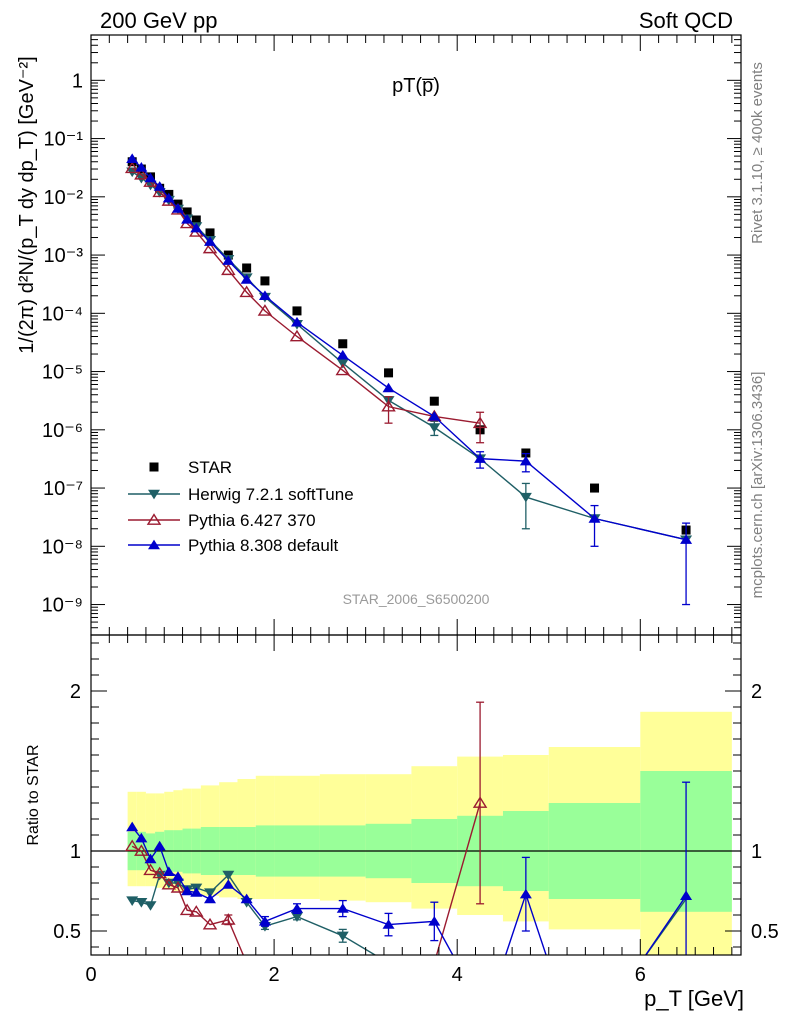  Describe the element at coordinates (694, 998) in the screenshot. I see `x-axis-label: p_T [GeV]` at that location.